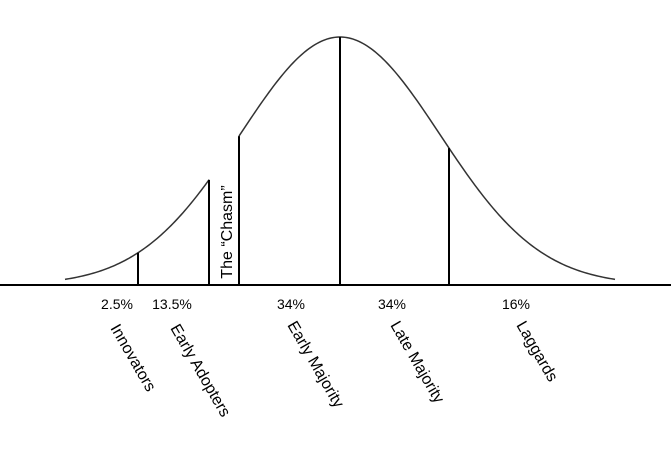 This screenshot has height=449, width=671. Describe the element at coordinates (537, 352) in the screenshot. I see `segment-label: Laggards` at that location.